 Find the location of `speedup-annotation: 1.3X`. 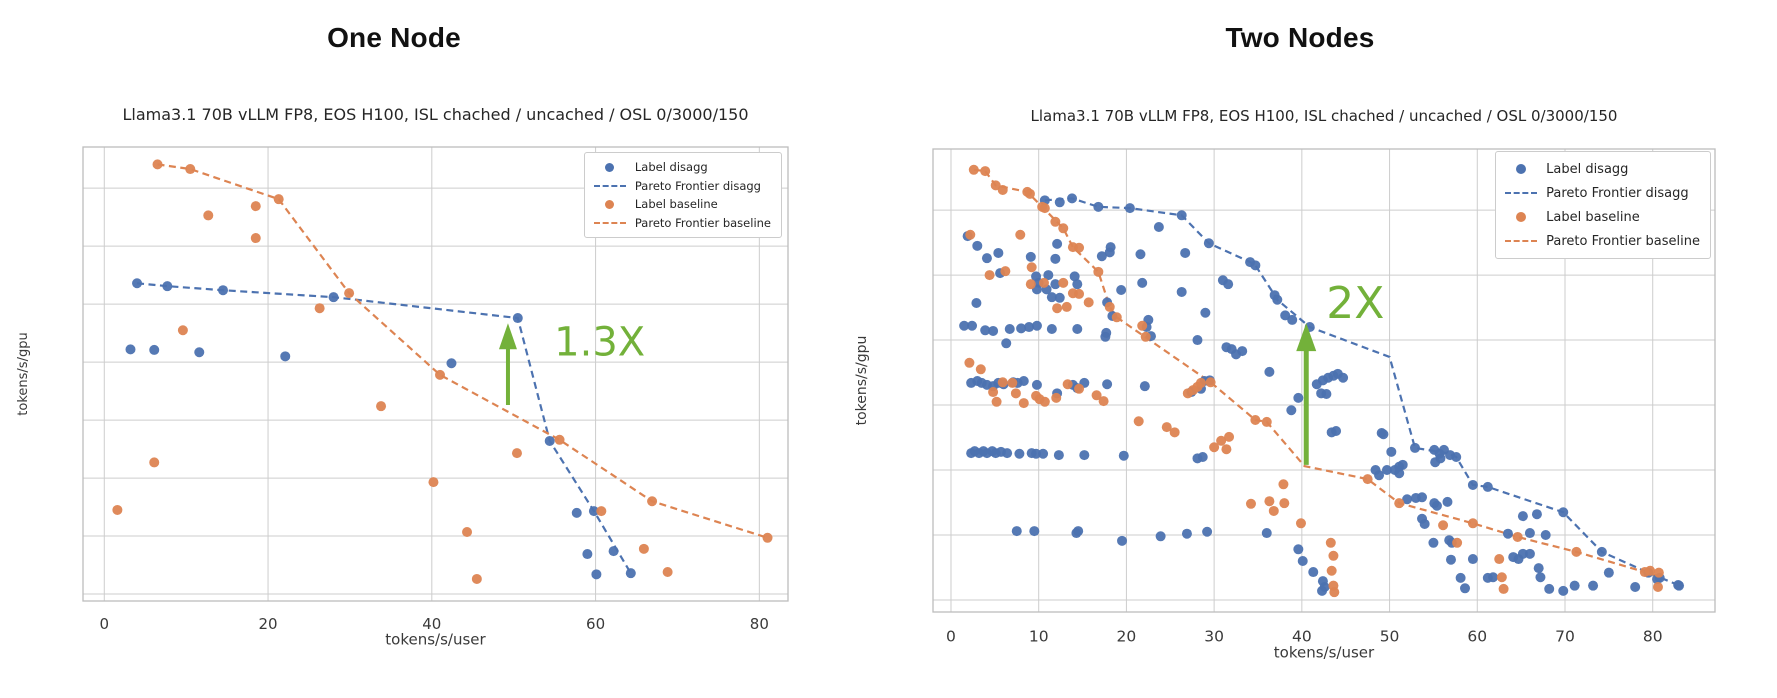

speedup-annotation: 1.3X is located at coordinates (571, 363).